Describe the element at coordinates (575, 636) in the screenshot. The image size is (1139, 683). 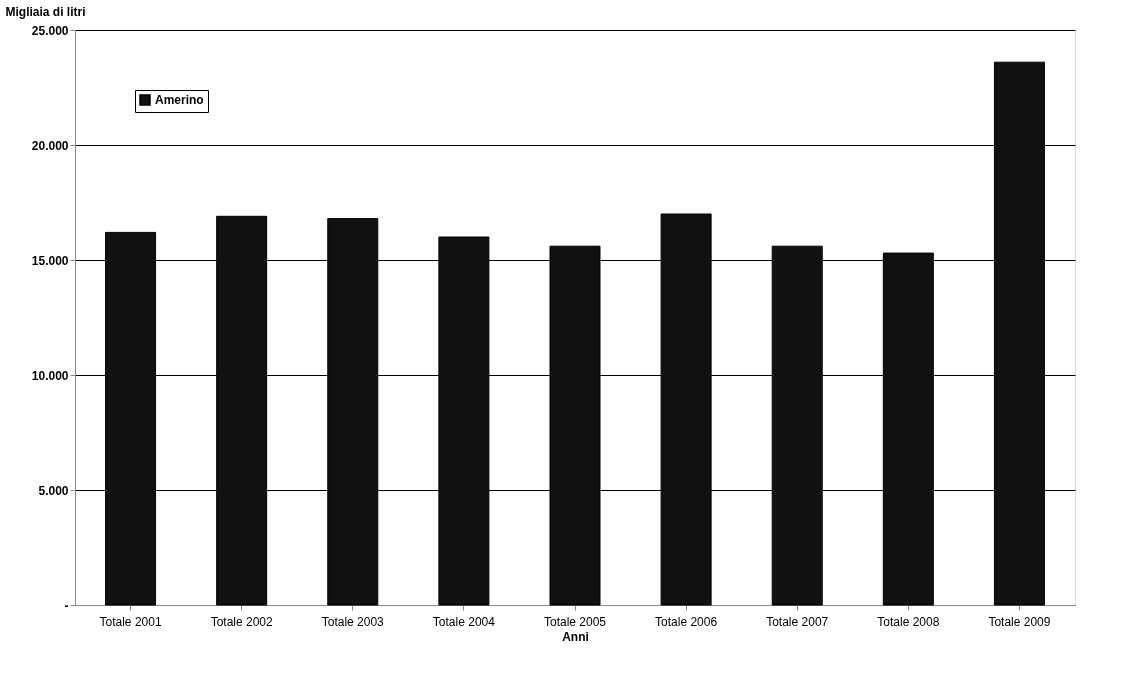
I see `x-axis-title: Anni` at that location.